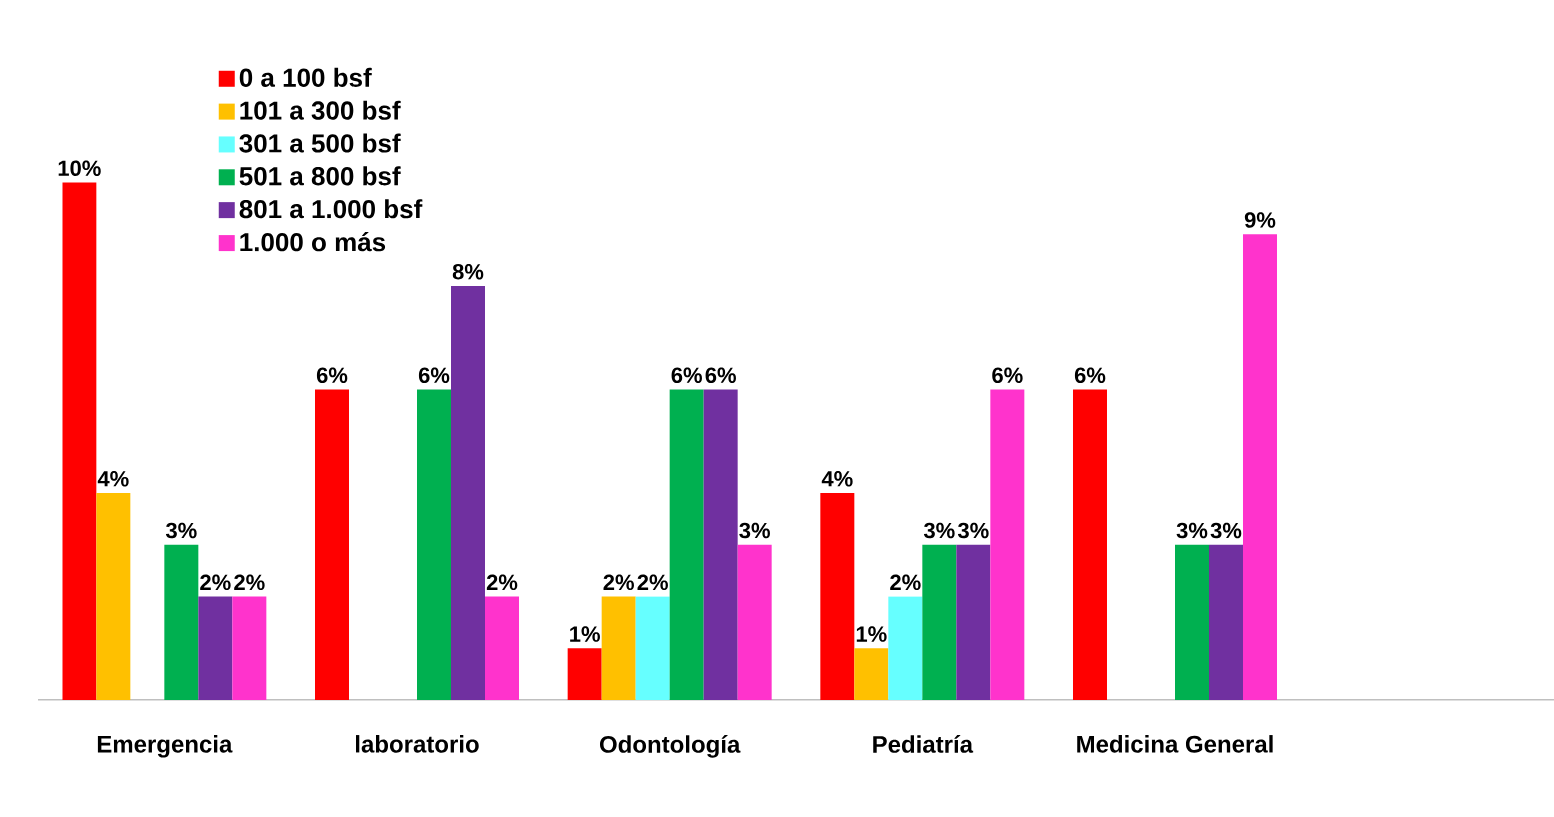 This screenshot has width=1554, height=817. What do you see at coordinates (331, 209) in the screenshot?
I see `legend-label: 801 a 1.000 bsf` at bounding box center [331, 209].